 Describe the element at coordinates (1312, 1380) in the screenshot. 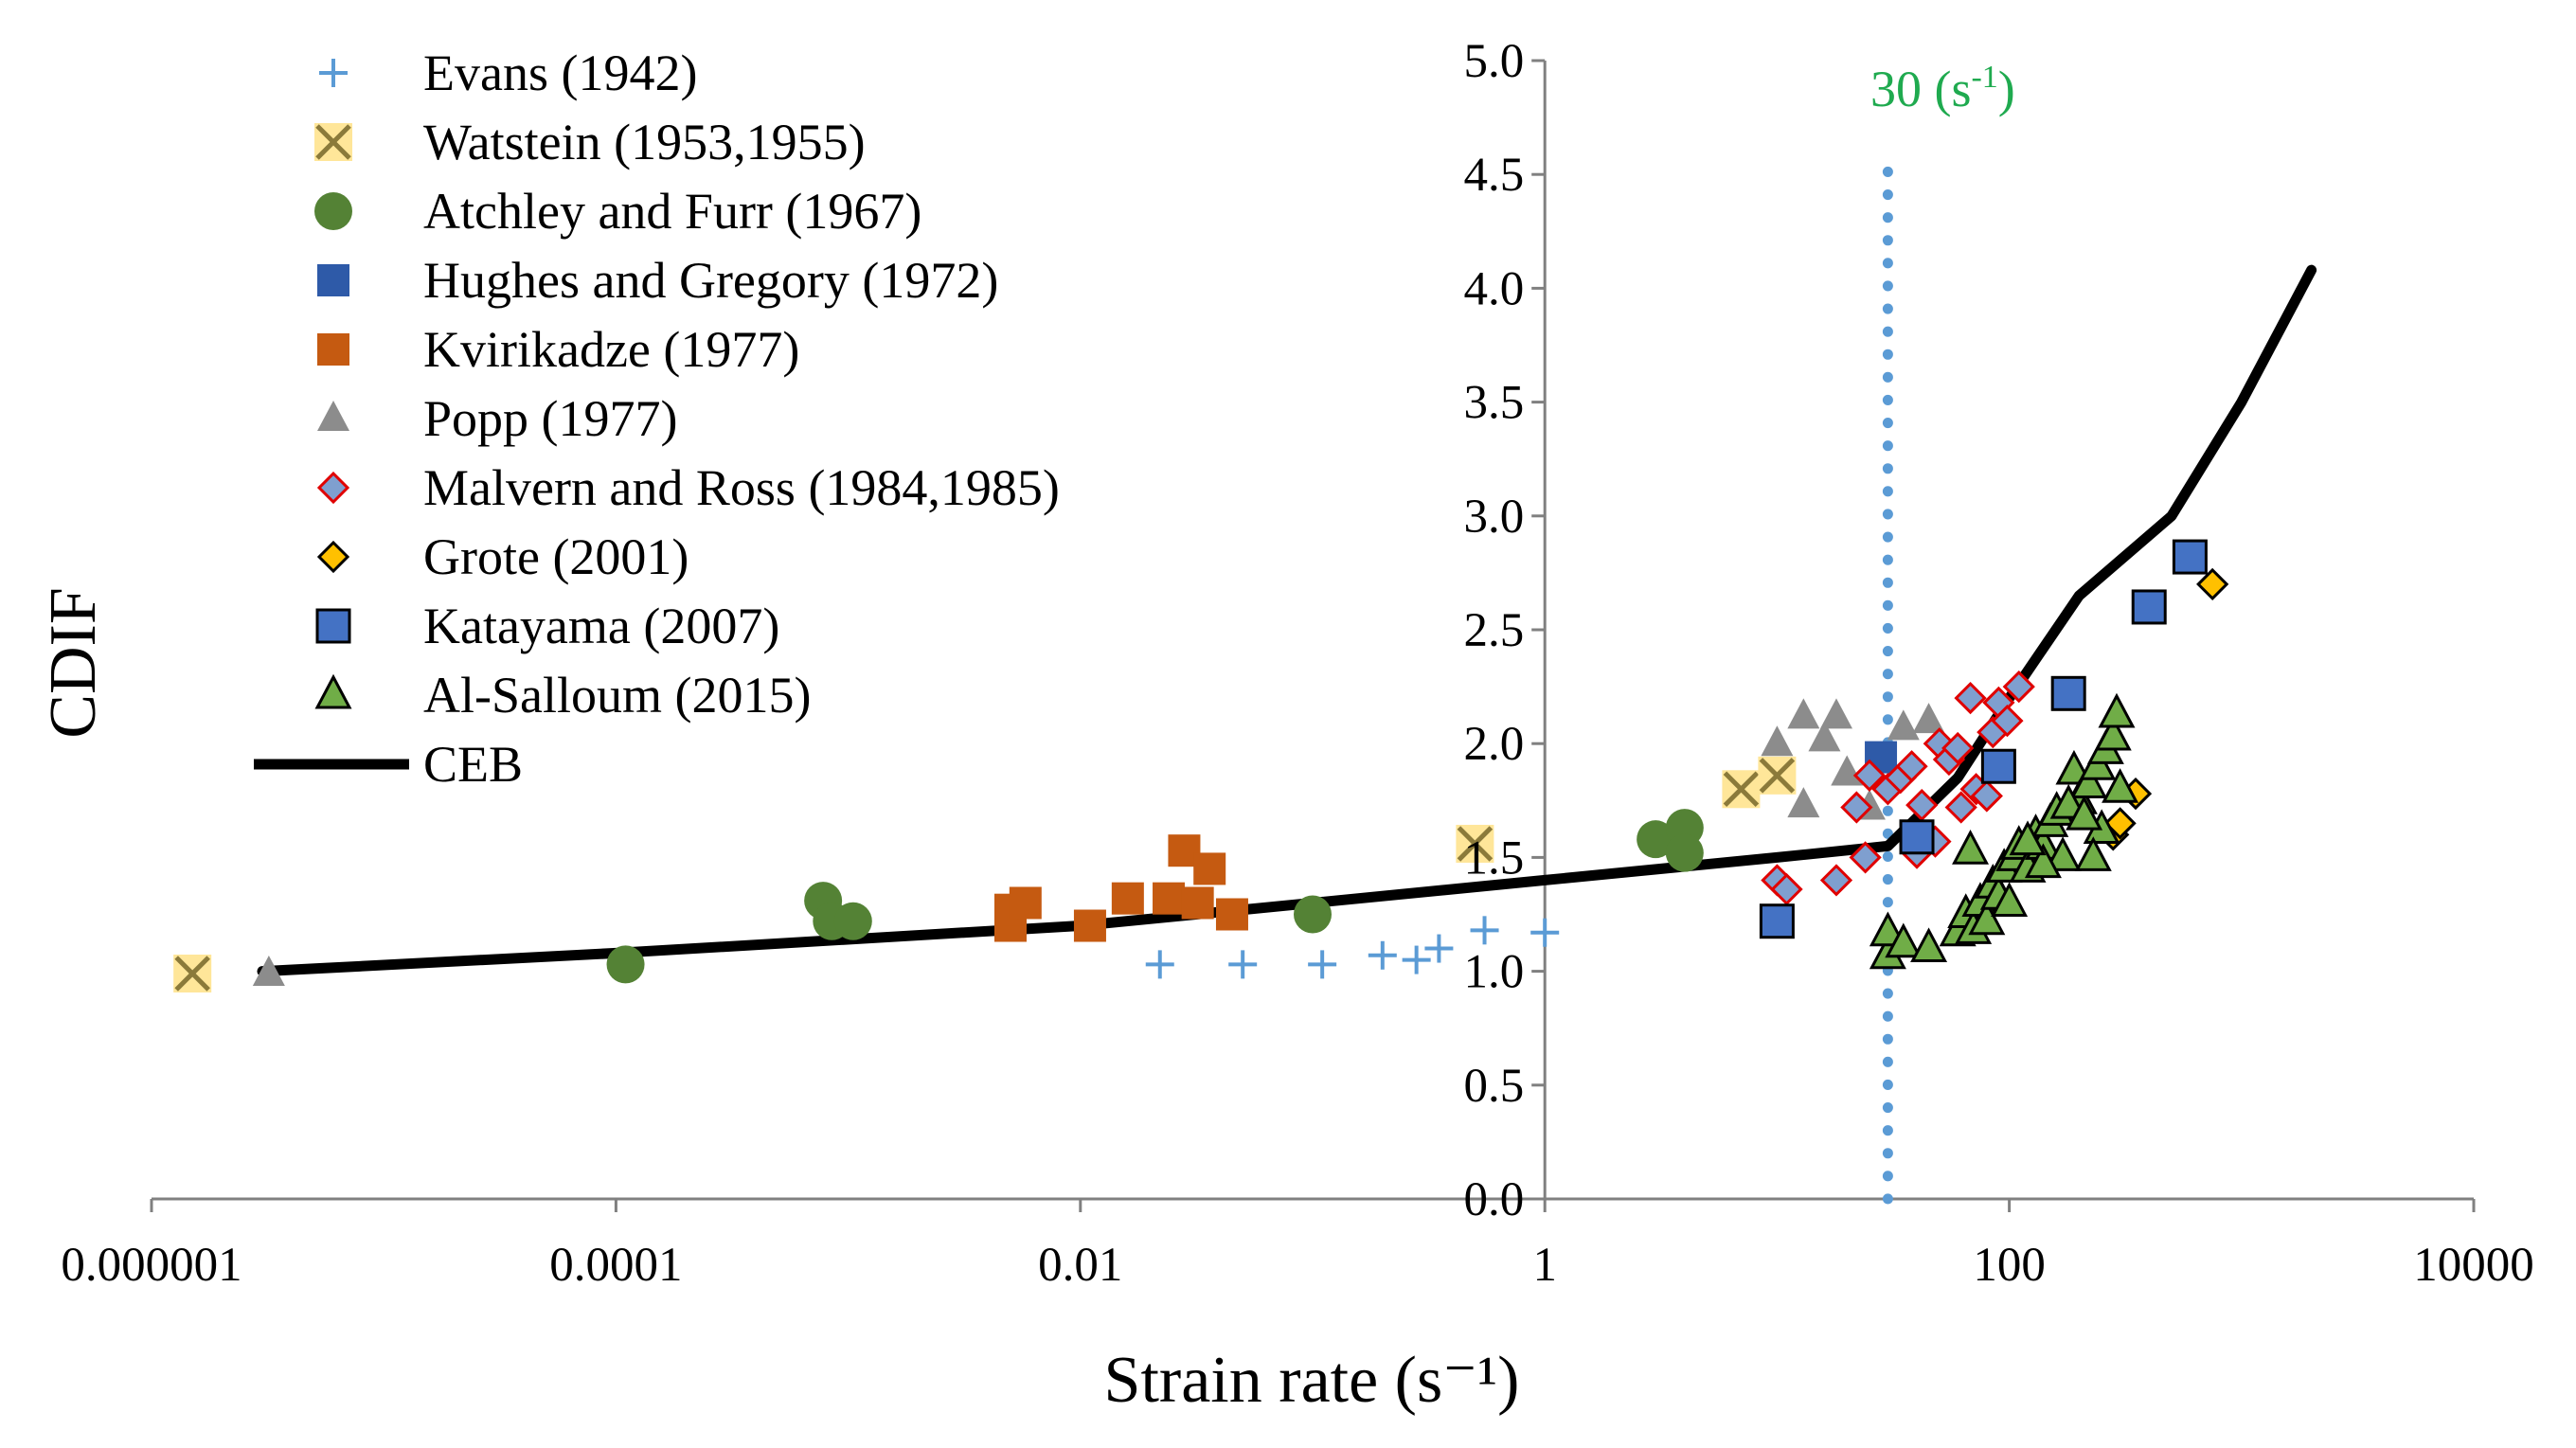

I see `x-axis-title: Strain rate (s⁻¹)` at that location.